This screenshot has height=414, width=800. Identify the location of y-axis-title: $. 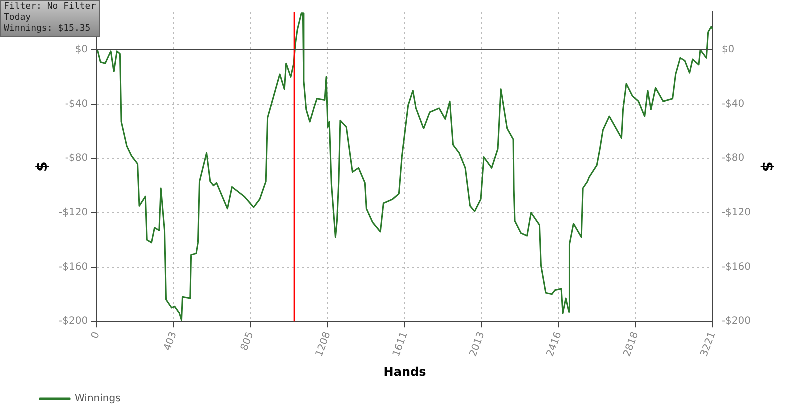
(41, 167).